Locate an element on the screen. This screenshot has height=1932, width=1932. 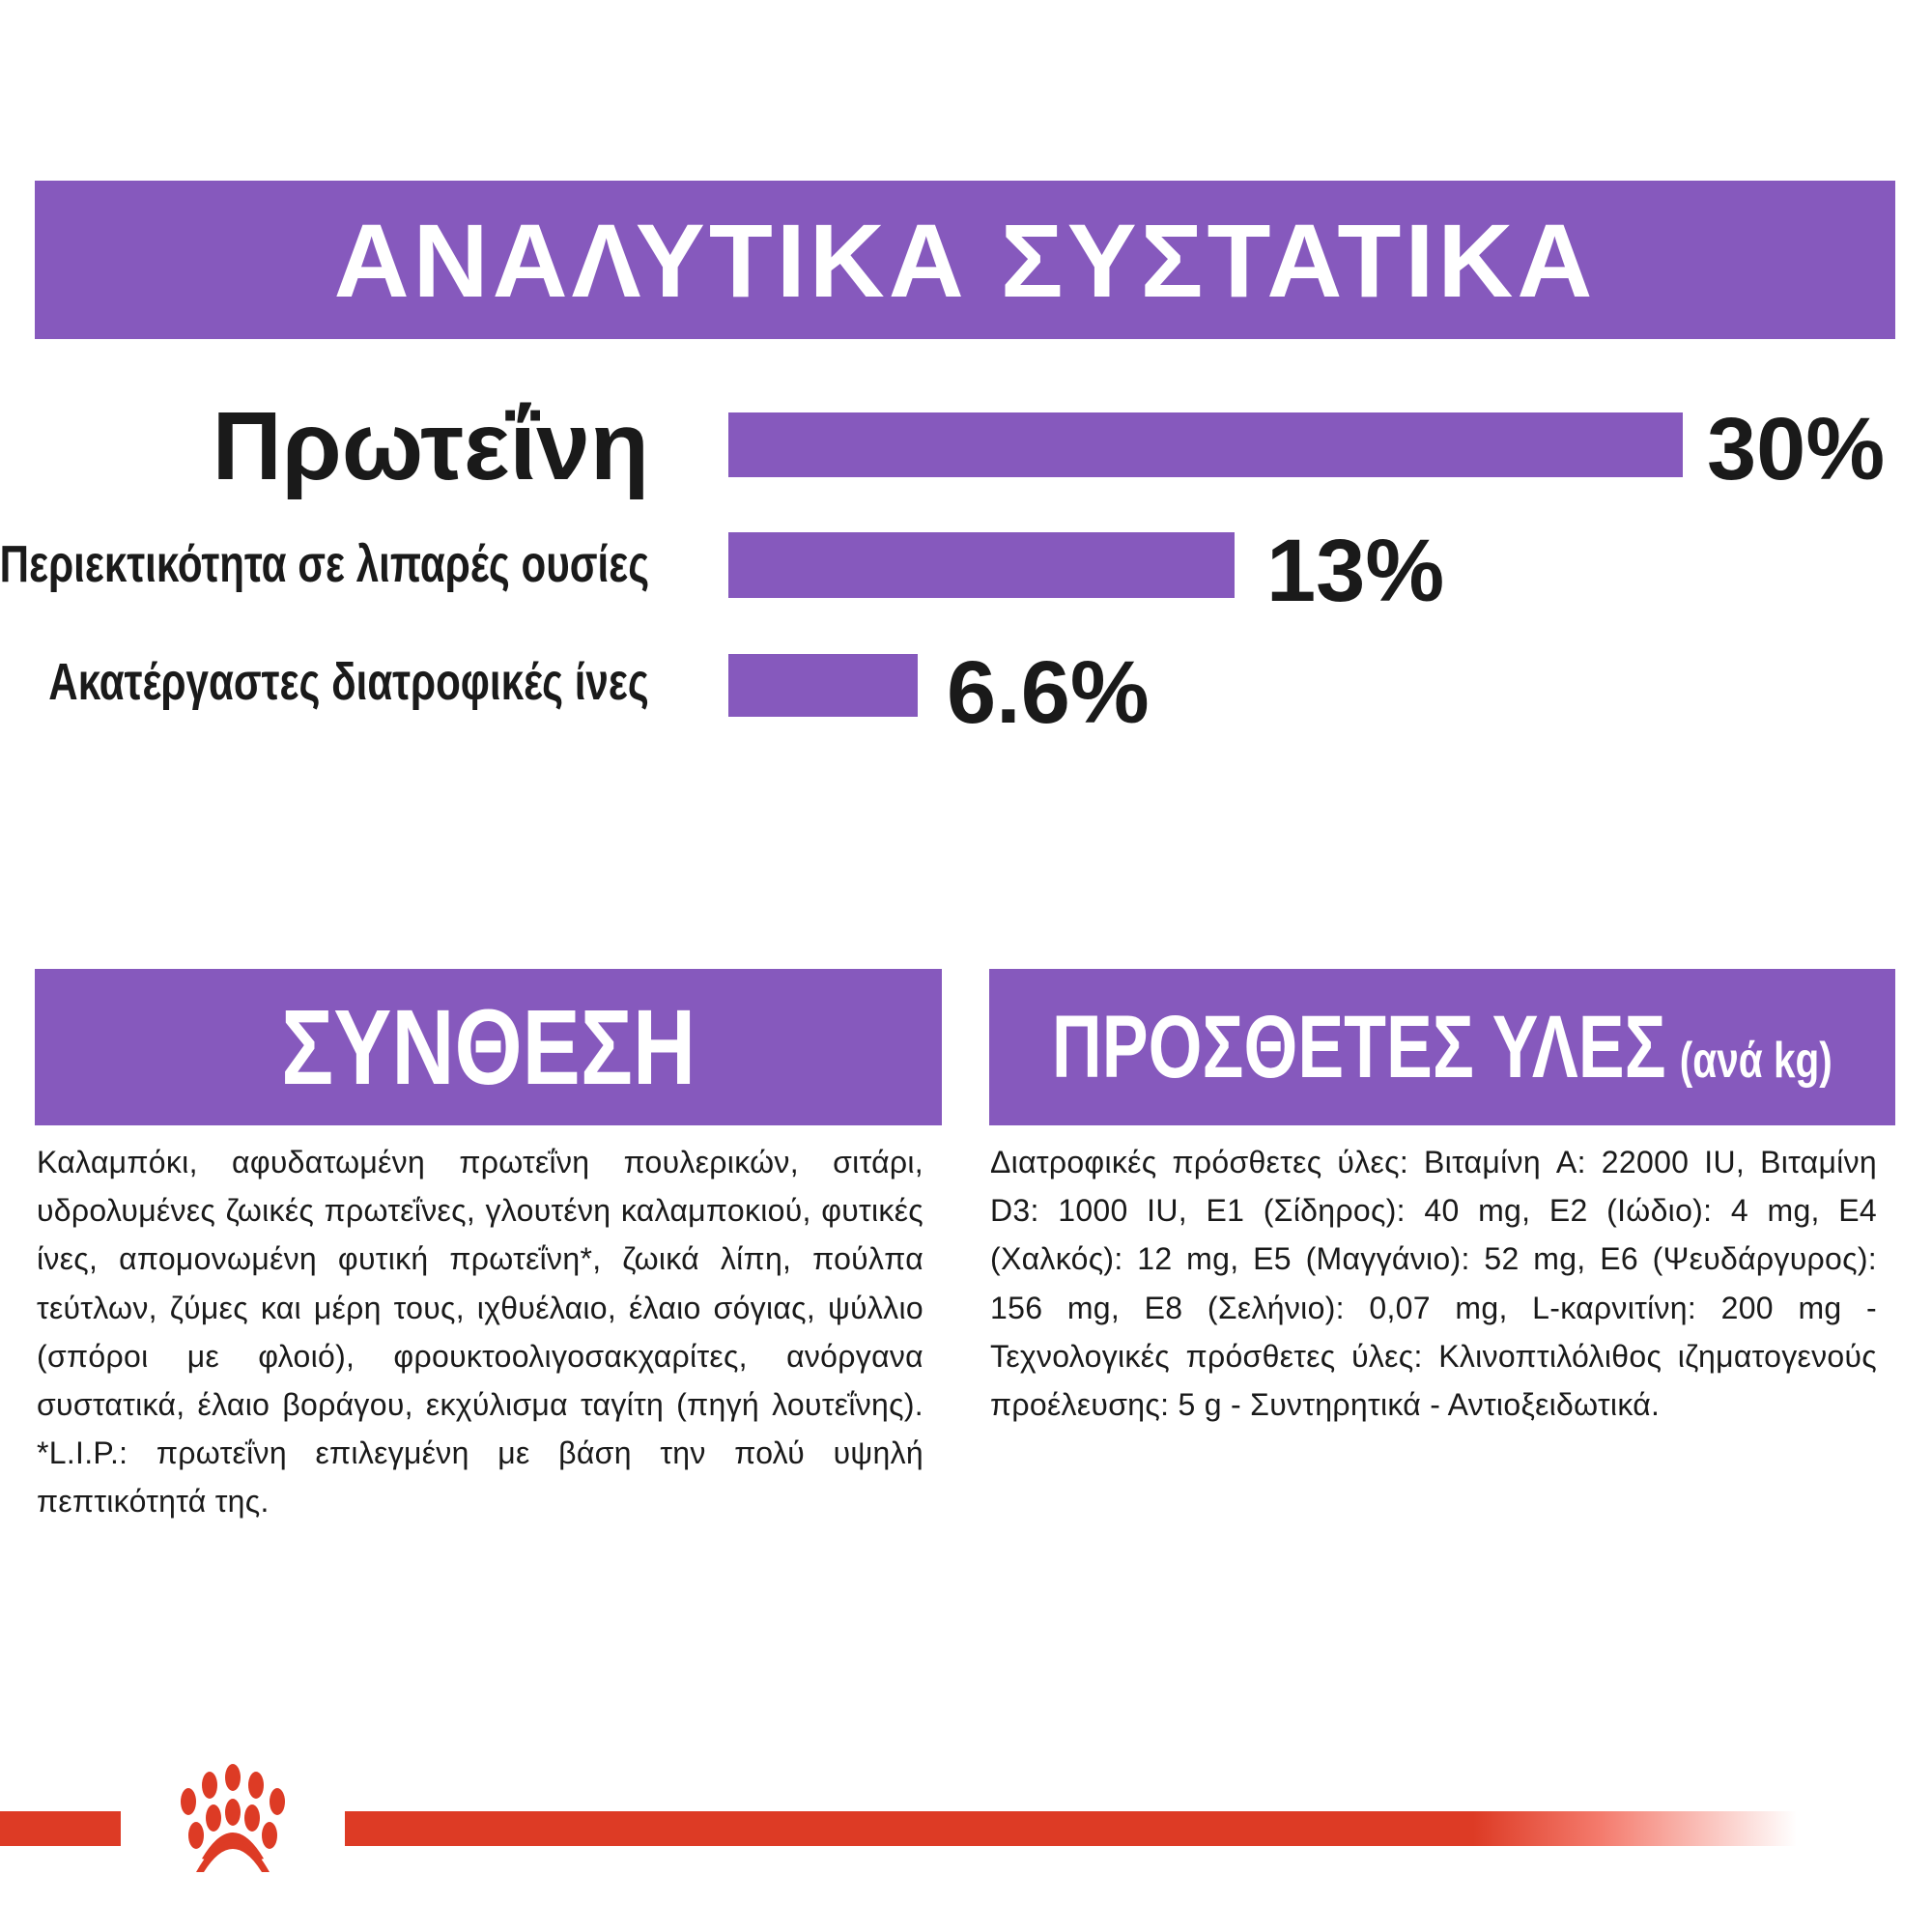
fiber-label: Ακατέργαστες διατροφικές ίνες is located at coordinates (348, 682).